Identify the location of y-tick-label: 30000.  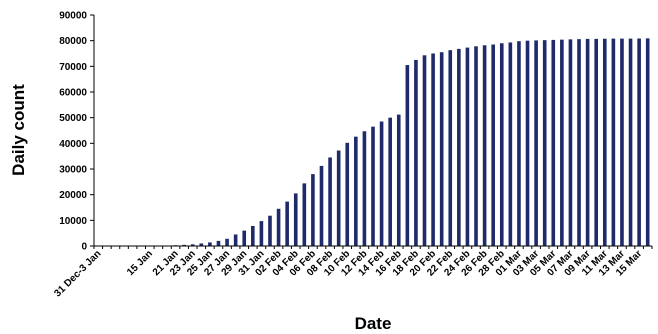
(73, 170).